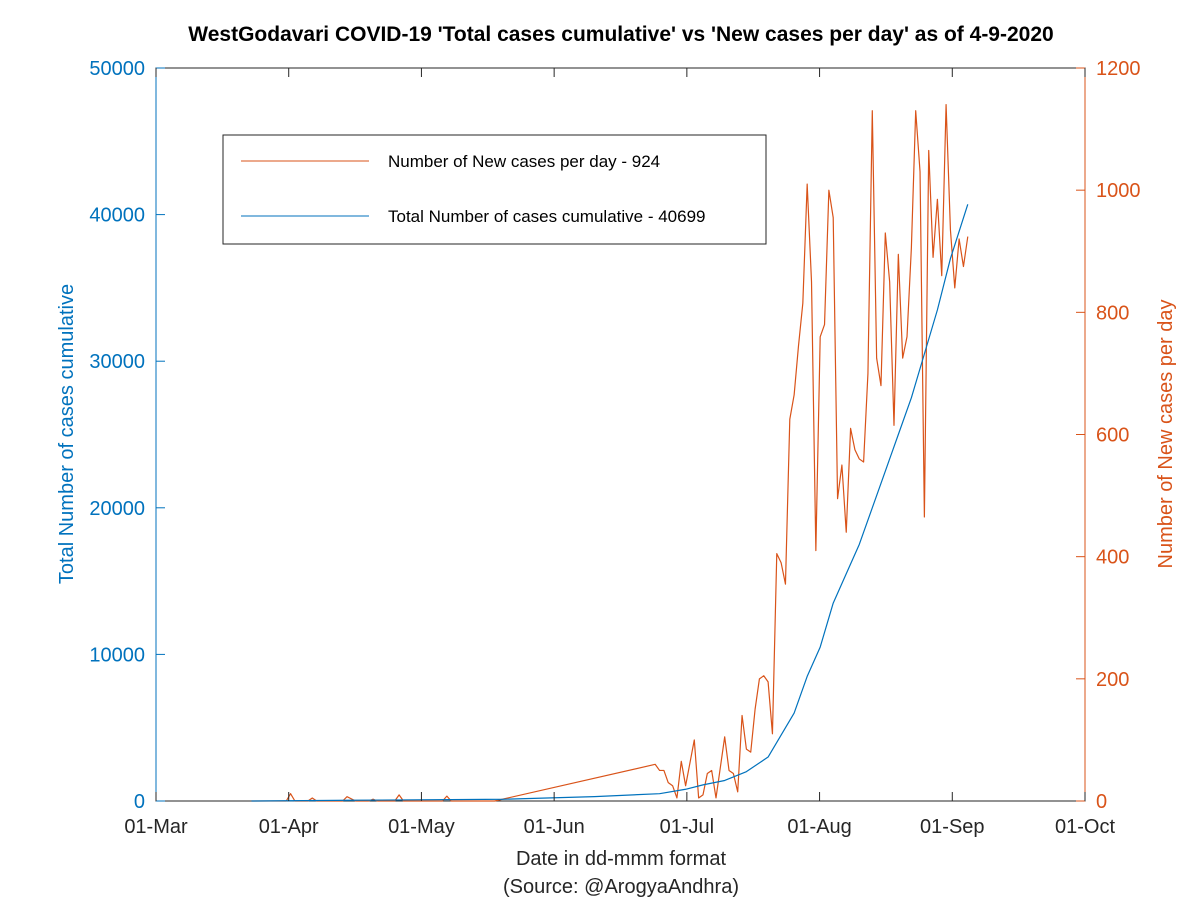  What do you see at coordinates (1112, 558) in the screenshot?
I see `right-tick-label: 400` at bounding box center [1112, 558].